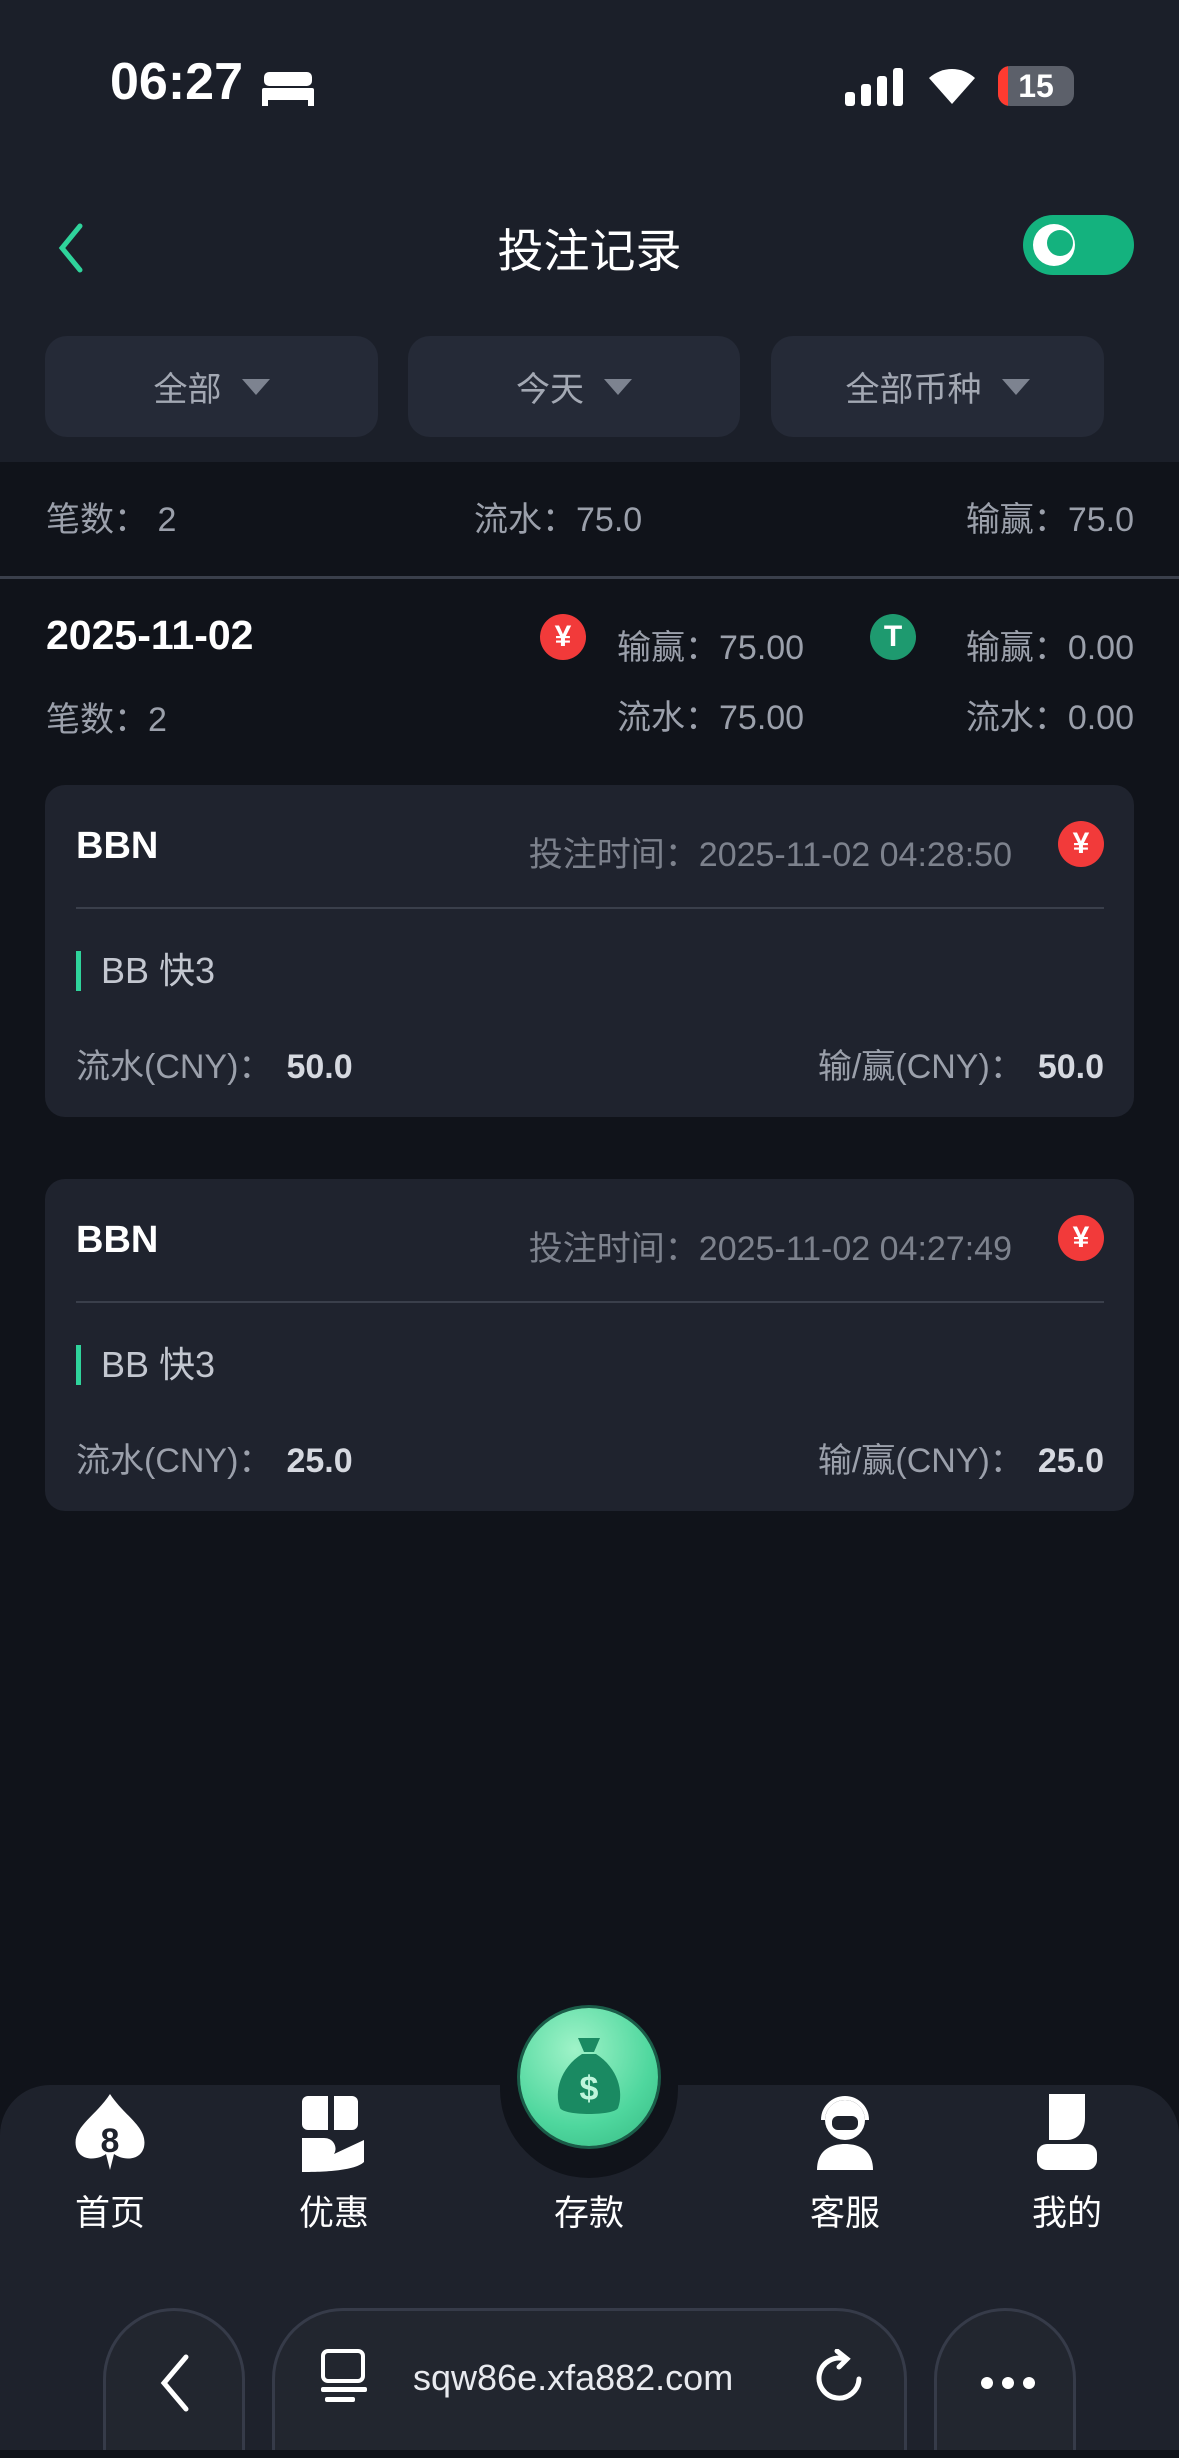 The width and height of the screenshot is (1179, 2458). Describe the element at coordinates (589, 251) in the screenshot. I see `page-title: 投注记录` at that location.